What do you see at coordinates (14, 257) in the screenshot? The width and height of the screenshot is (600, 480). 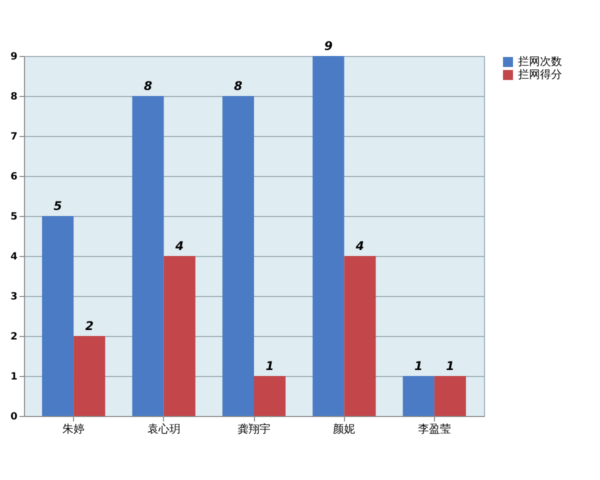 I see `y-tick-label: 4` at bounding box center [14, 257].